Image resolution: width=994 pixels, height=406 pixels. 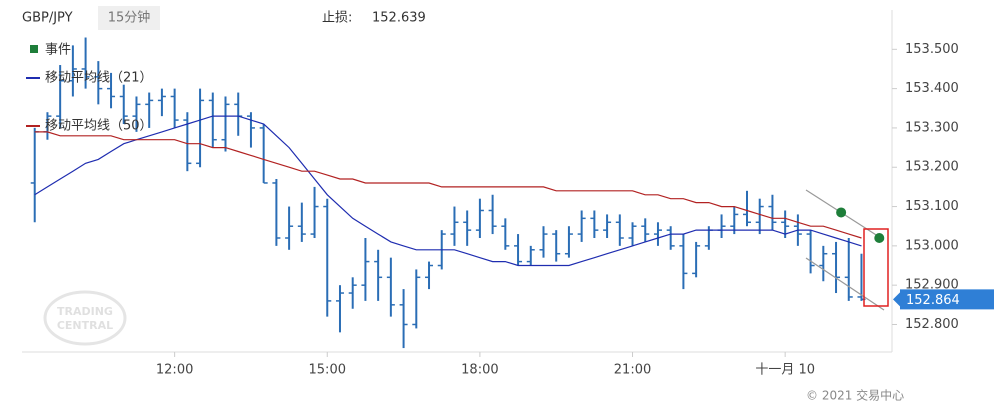 I want to click on stop-label: 止损:, so click(x=337, y=18).